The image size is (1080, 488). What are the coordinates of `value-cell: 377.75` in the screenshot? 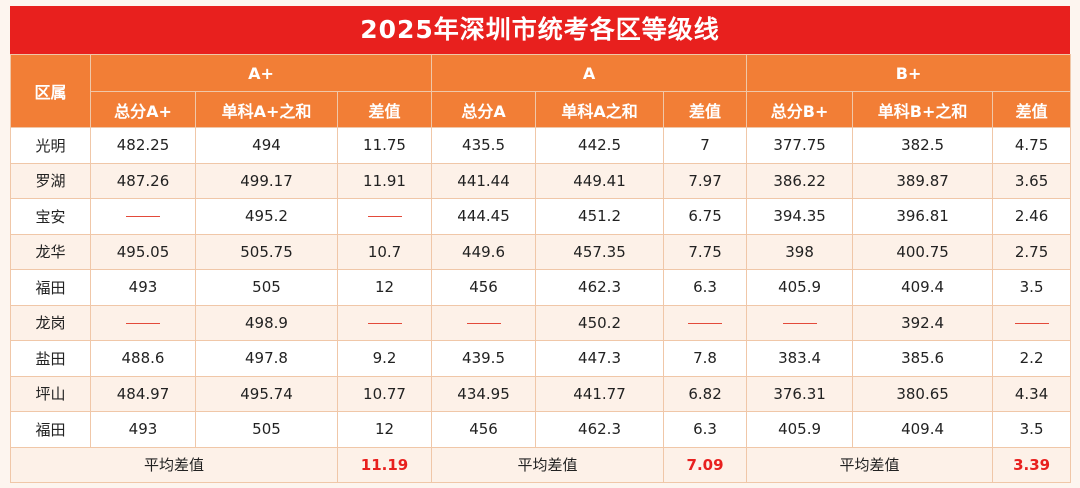 It's located at (800, 145).